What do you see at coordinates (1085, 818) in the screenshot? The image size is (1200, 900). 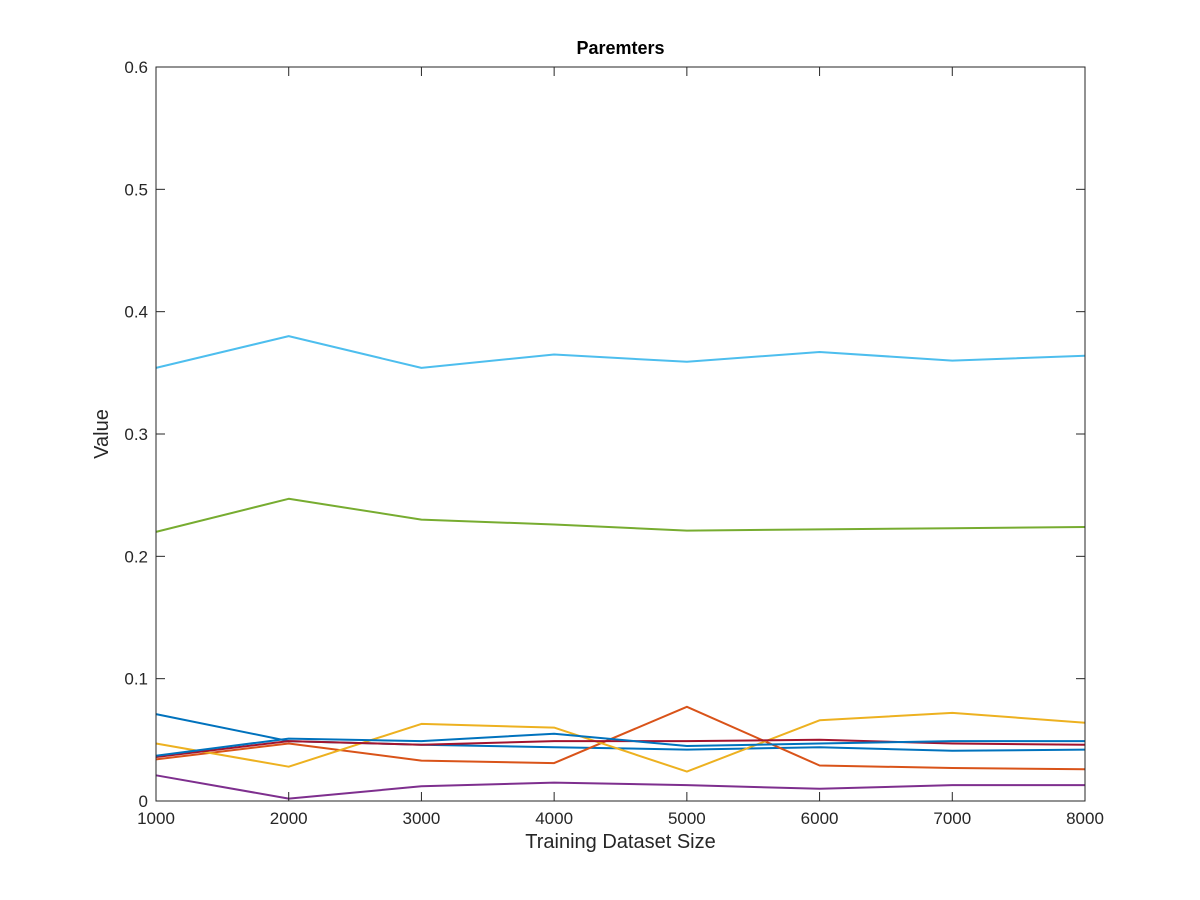 I see `x-tick-label: 8000` at bounding box center [1085, 818].